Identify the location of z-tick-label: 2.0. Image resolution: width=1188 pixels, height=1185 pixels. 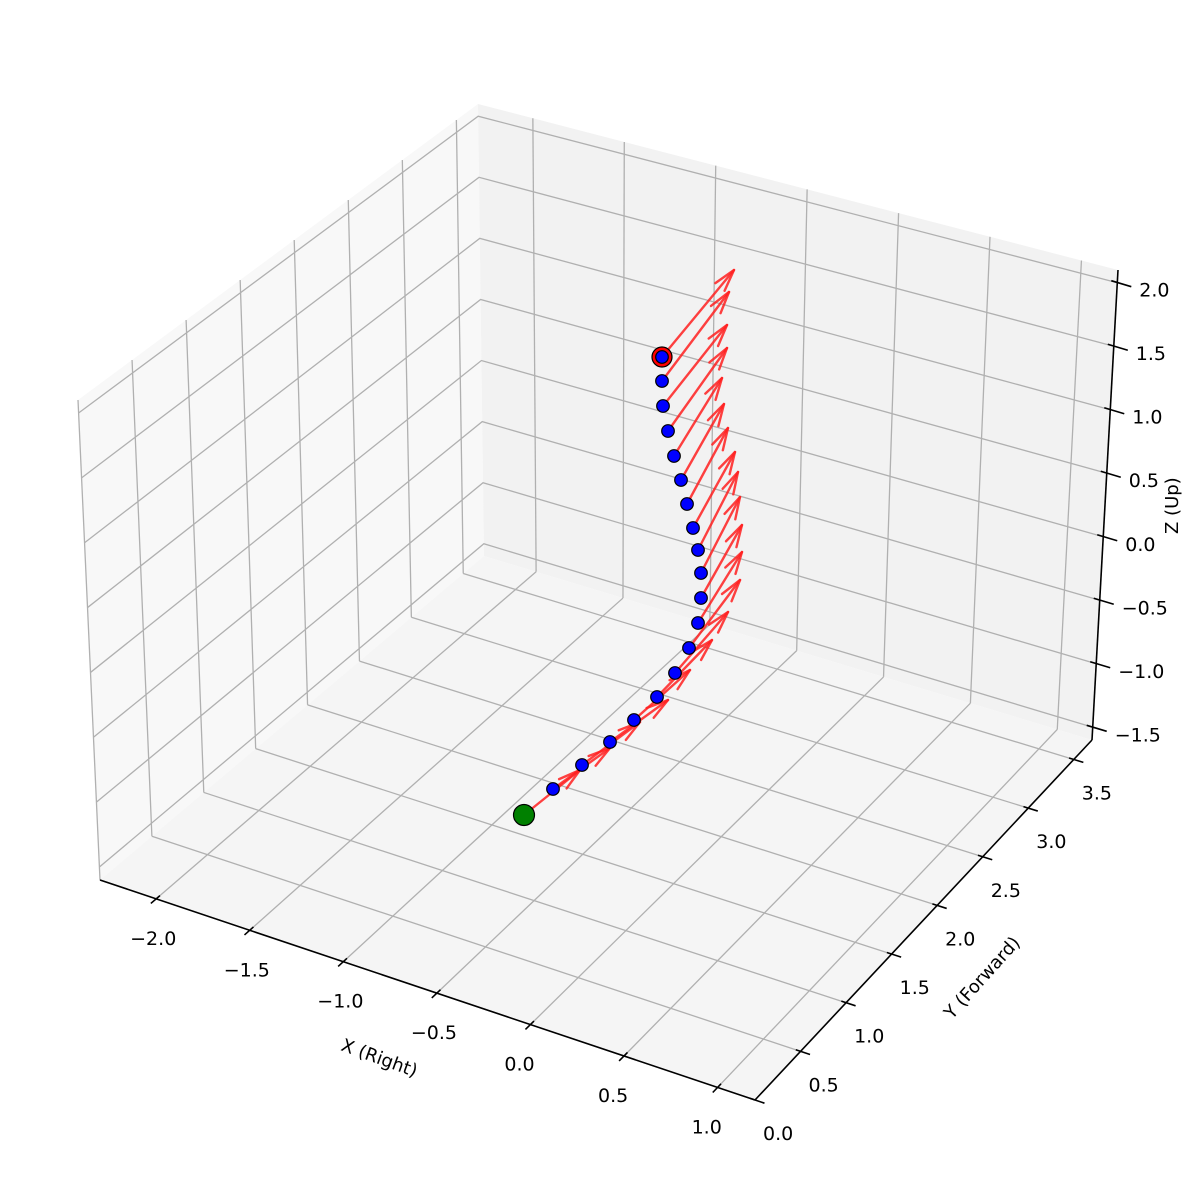
(1154, 291).